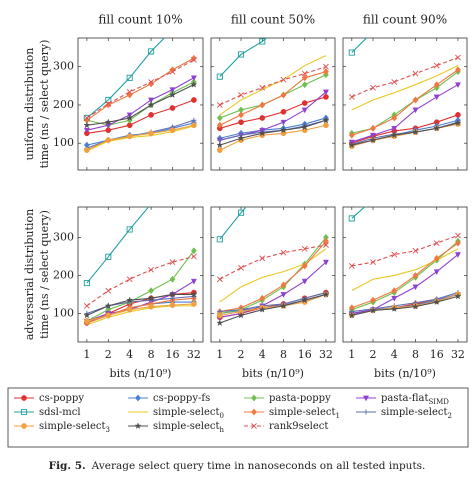  I want to click on x-tick-label: 16, so click(172, 354).